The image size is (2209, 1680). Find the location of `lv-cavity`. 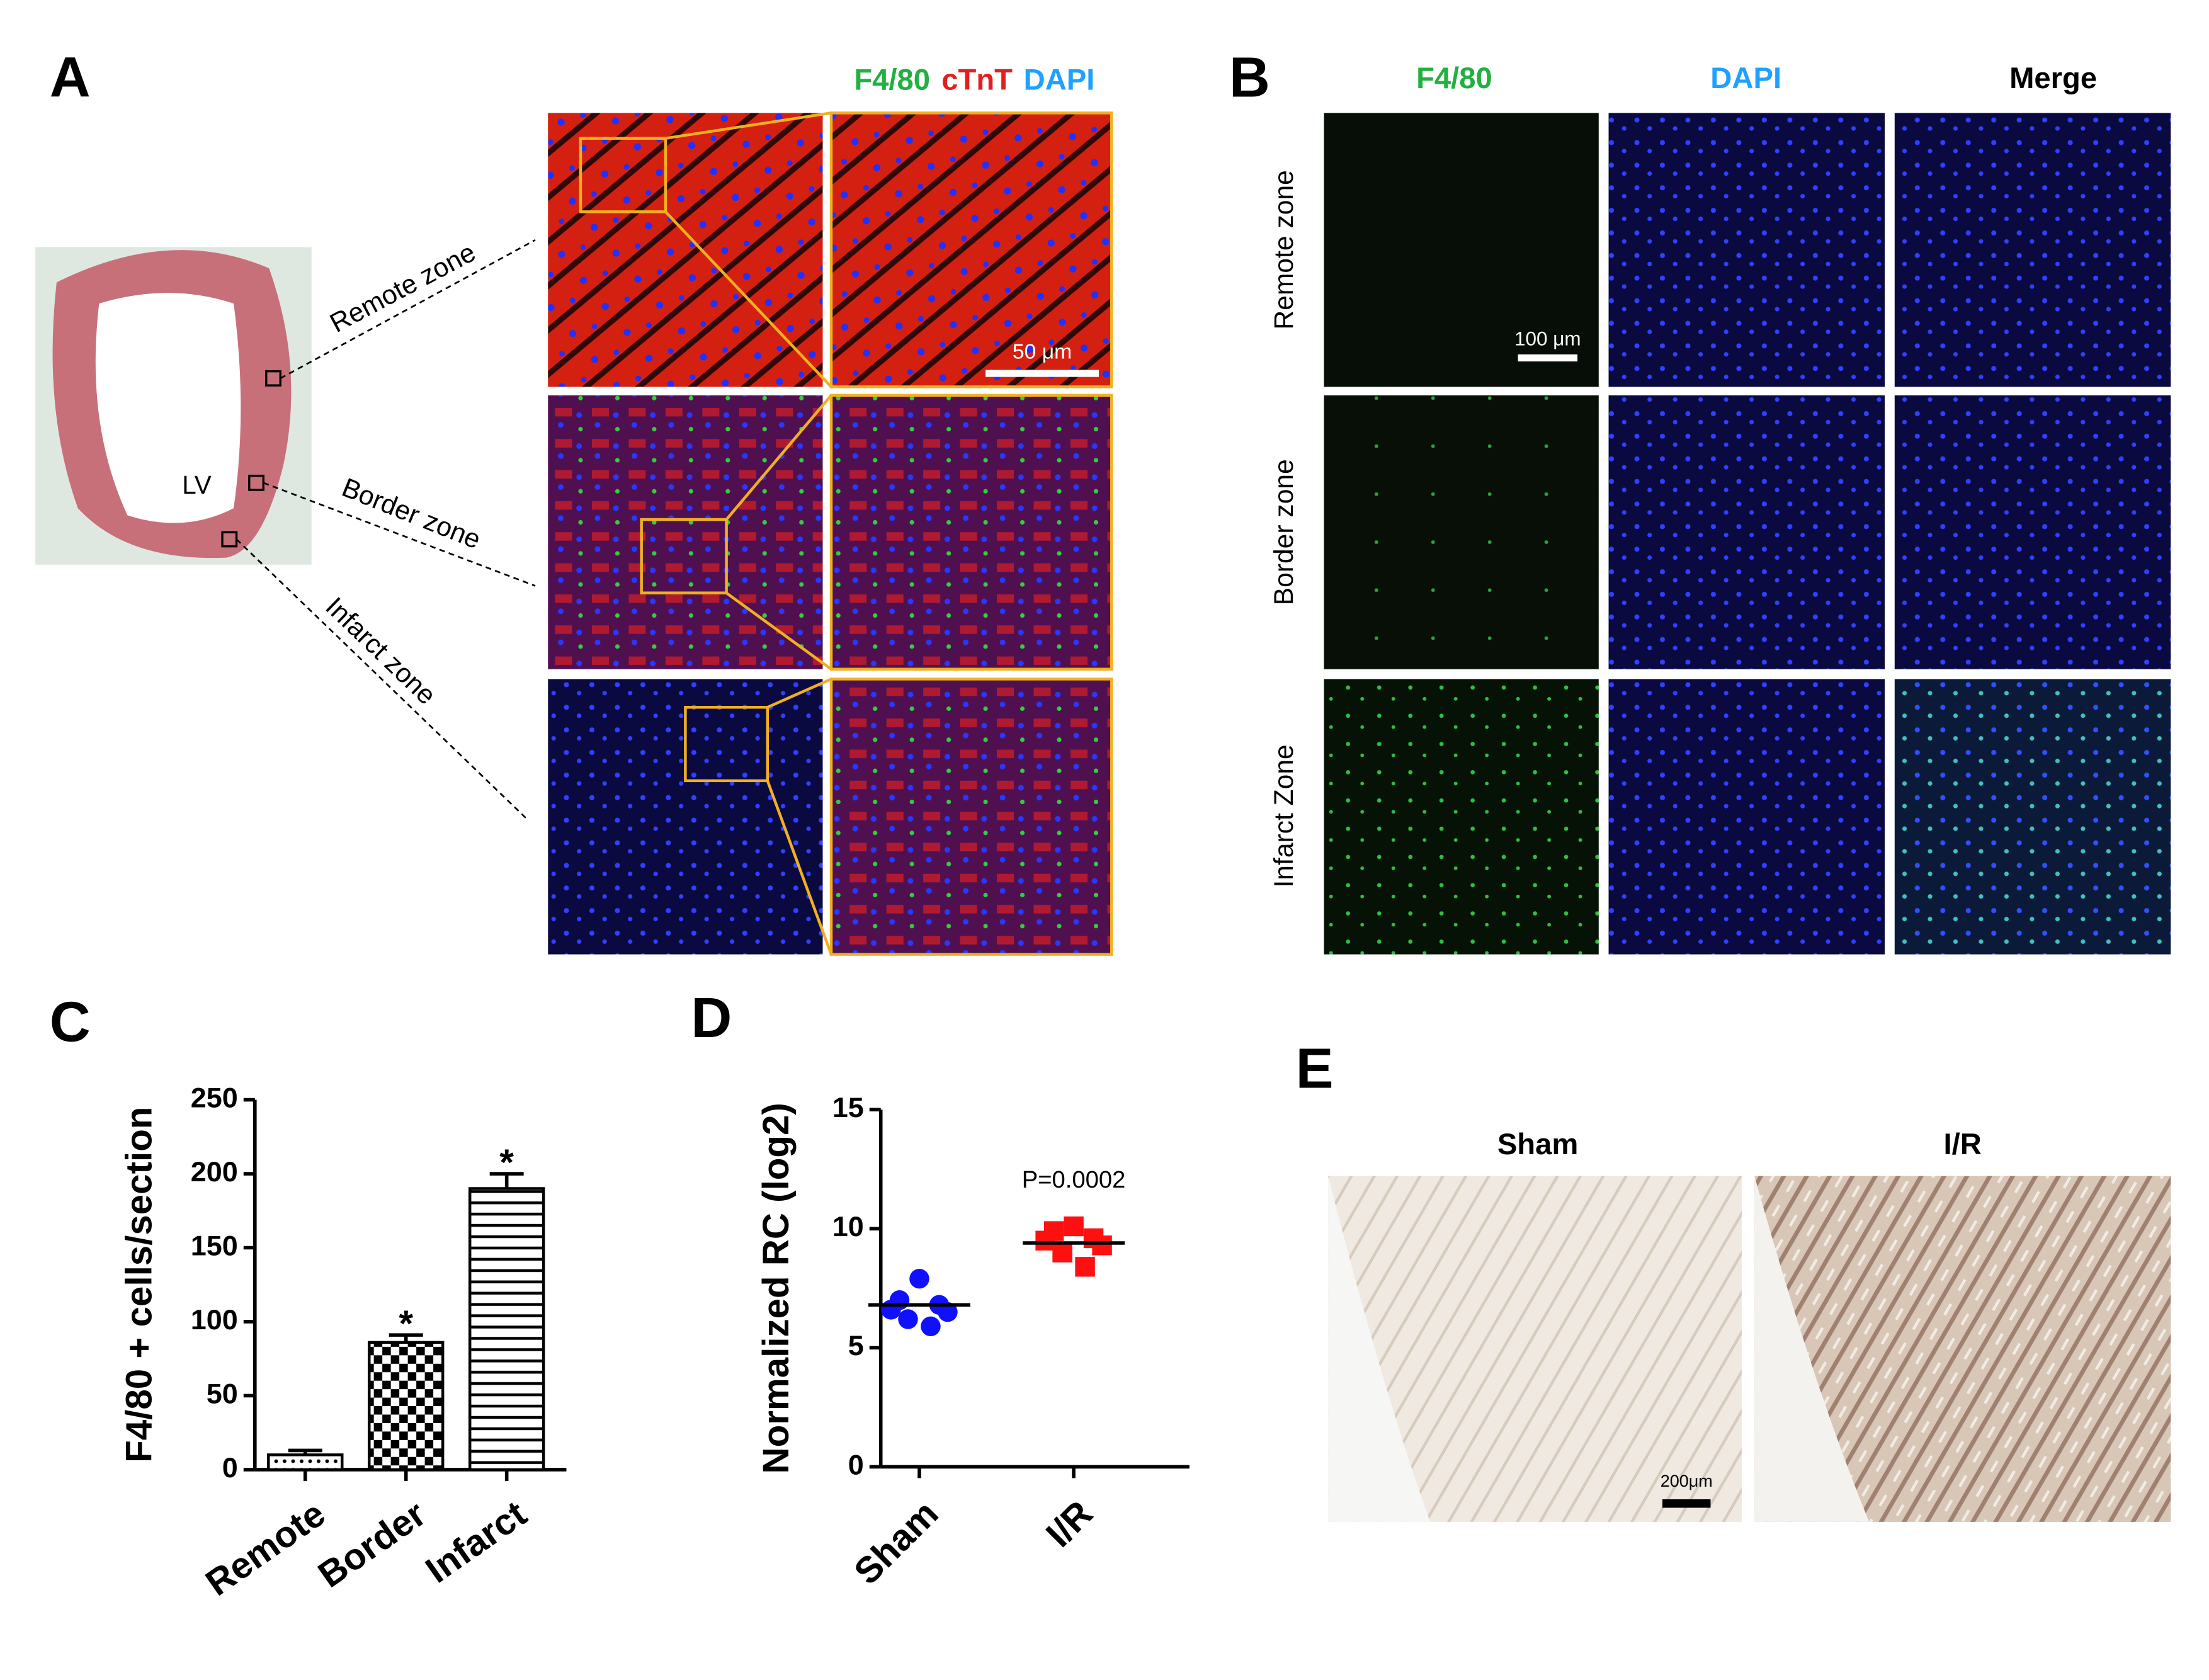

lv-cavity is located at coordinates (168, 408).